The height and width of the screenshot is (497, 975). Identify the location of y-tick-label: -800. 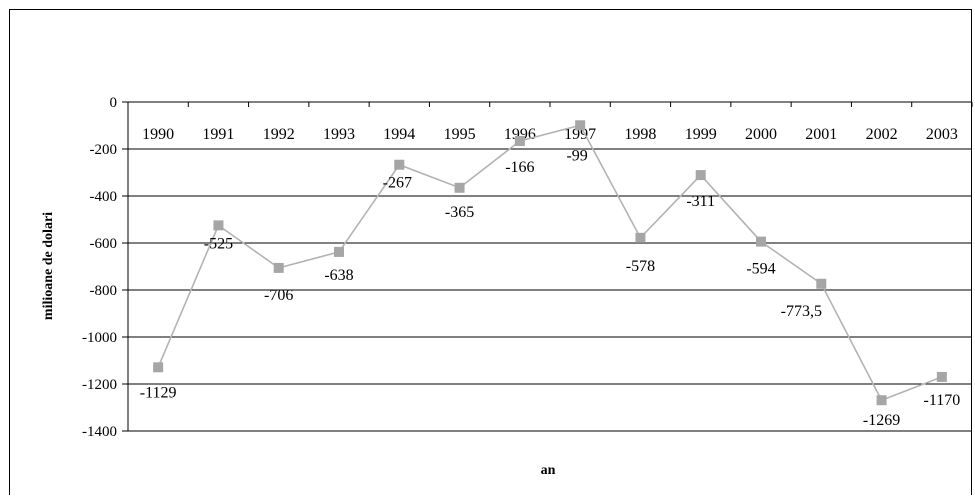
(104, 291).